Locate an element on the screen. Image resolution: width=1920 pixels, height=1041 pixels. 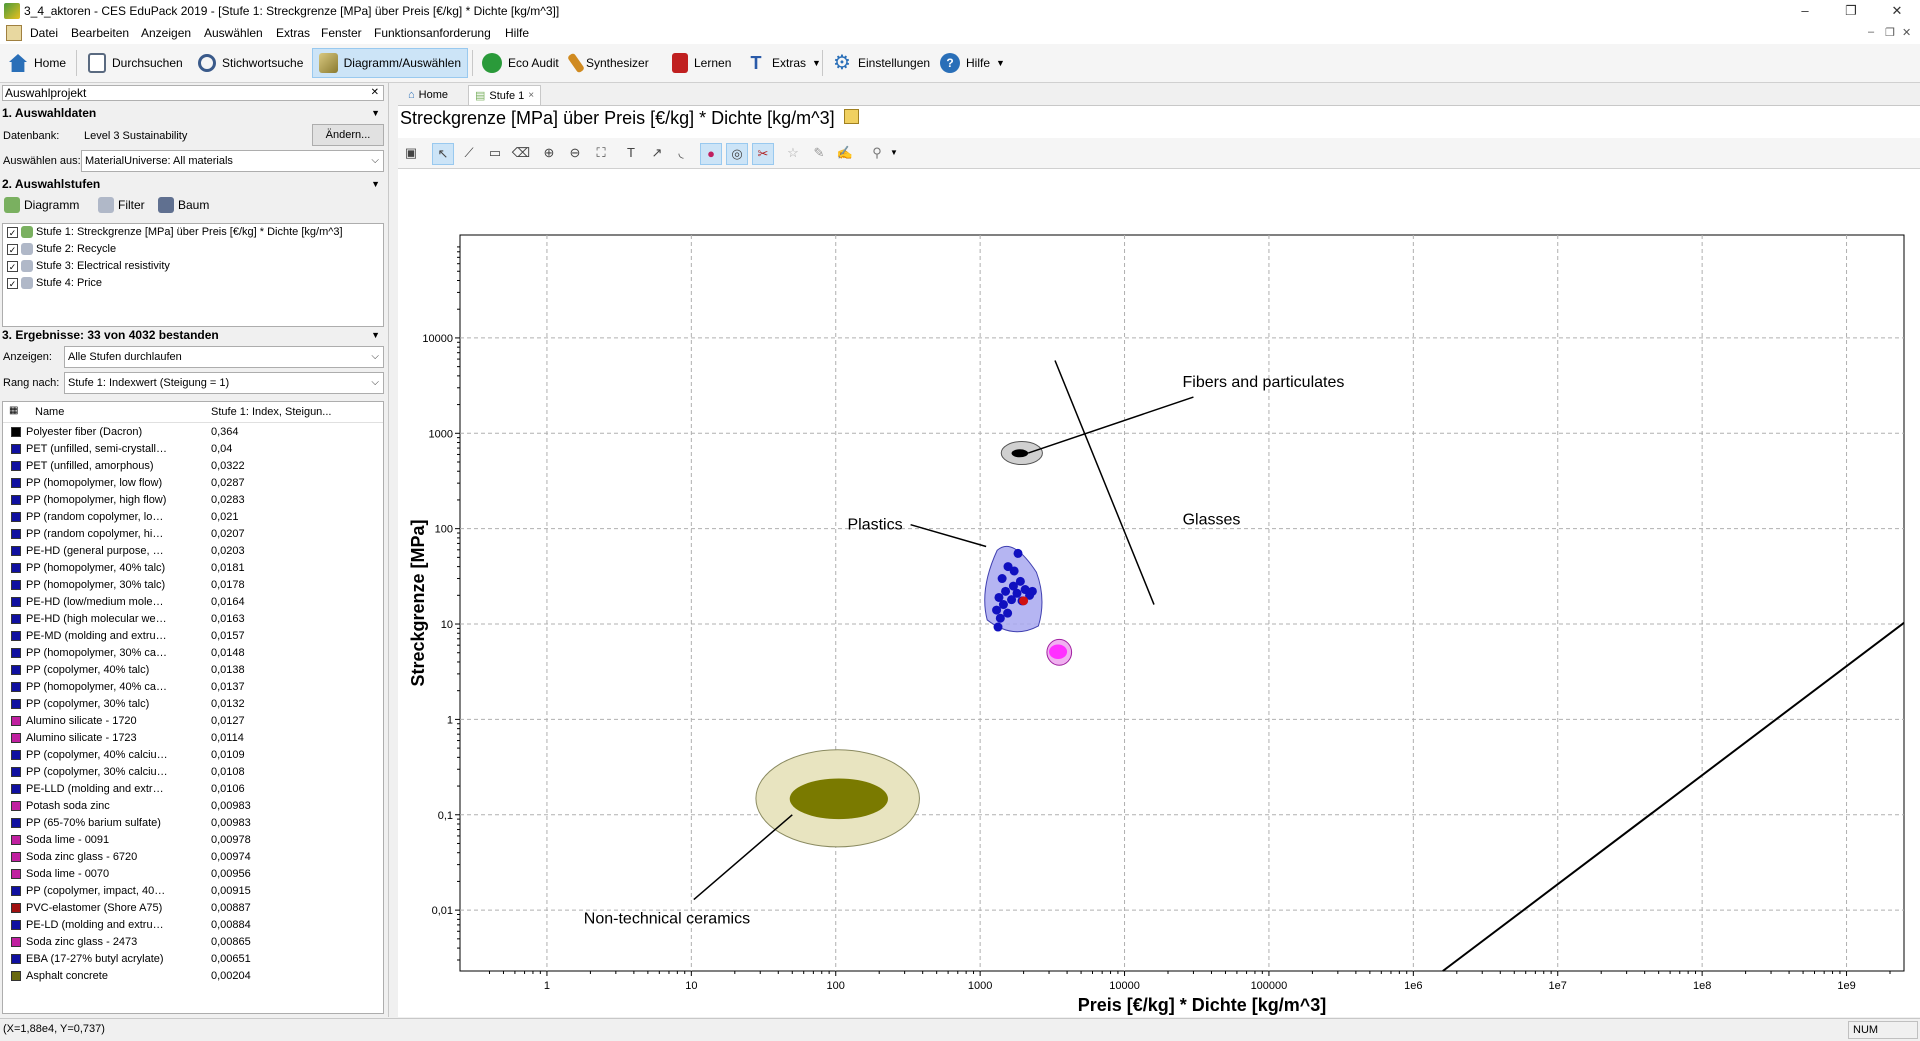
list-item: Alumino silicate - 1720 0,0127 is located at coordinates (194, 721).